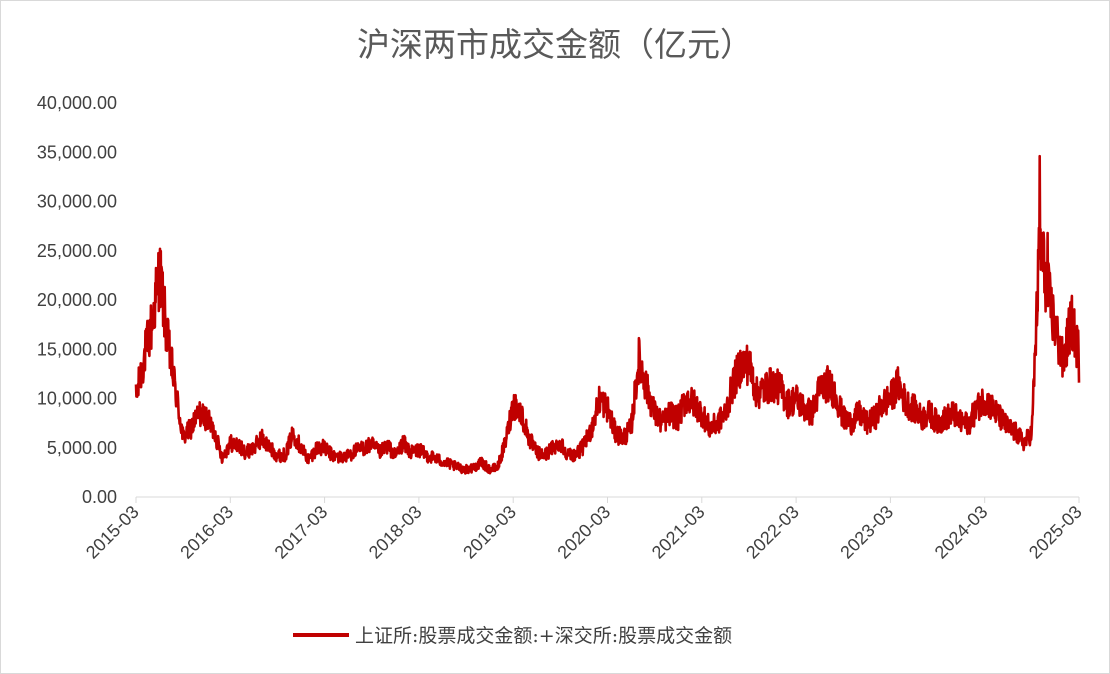 This screenshot has width=1110, height=674. What do you see at coordinates (489, 532) in the screenshot?
I see `x-tick-label: 2019-03` at bounding box center [489, 532].